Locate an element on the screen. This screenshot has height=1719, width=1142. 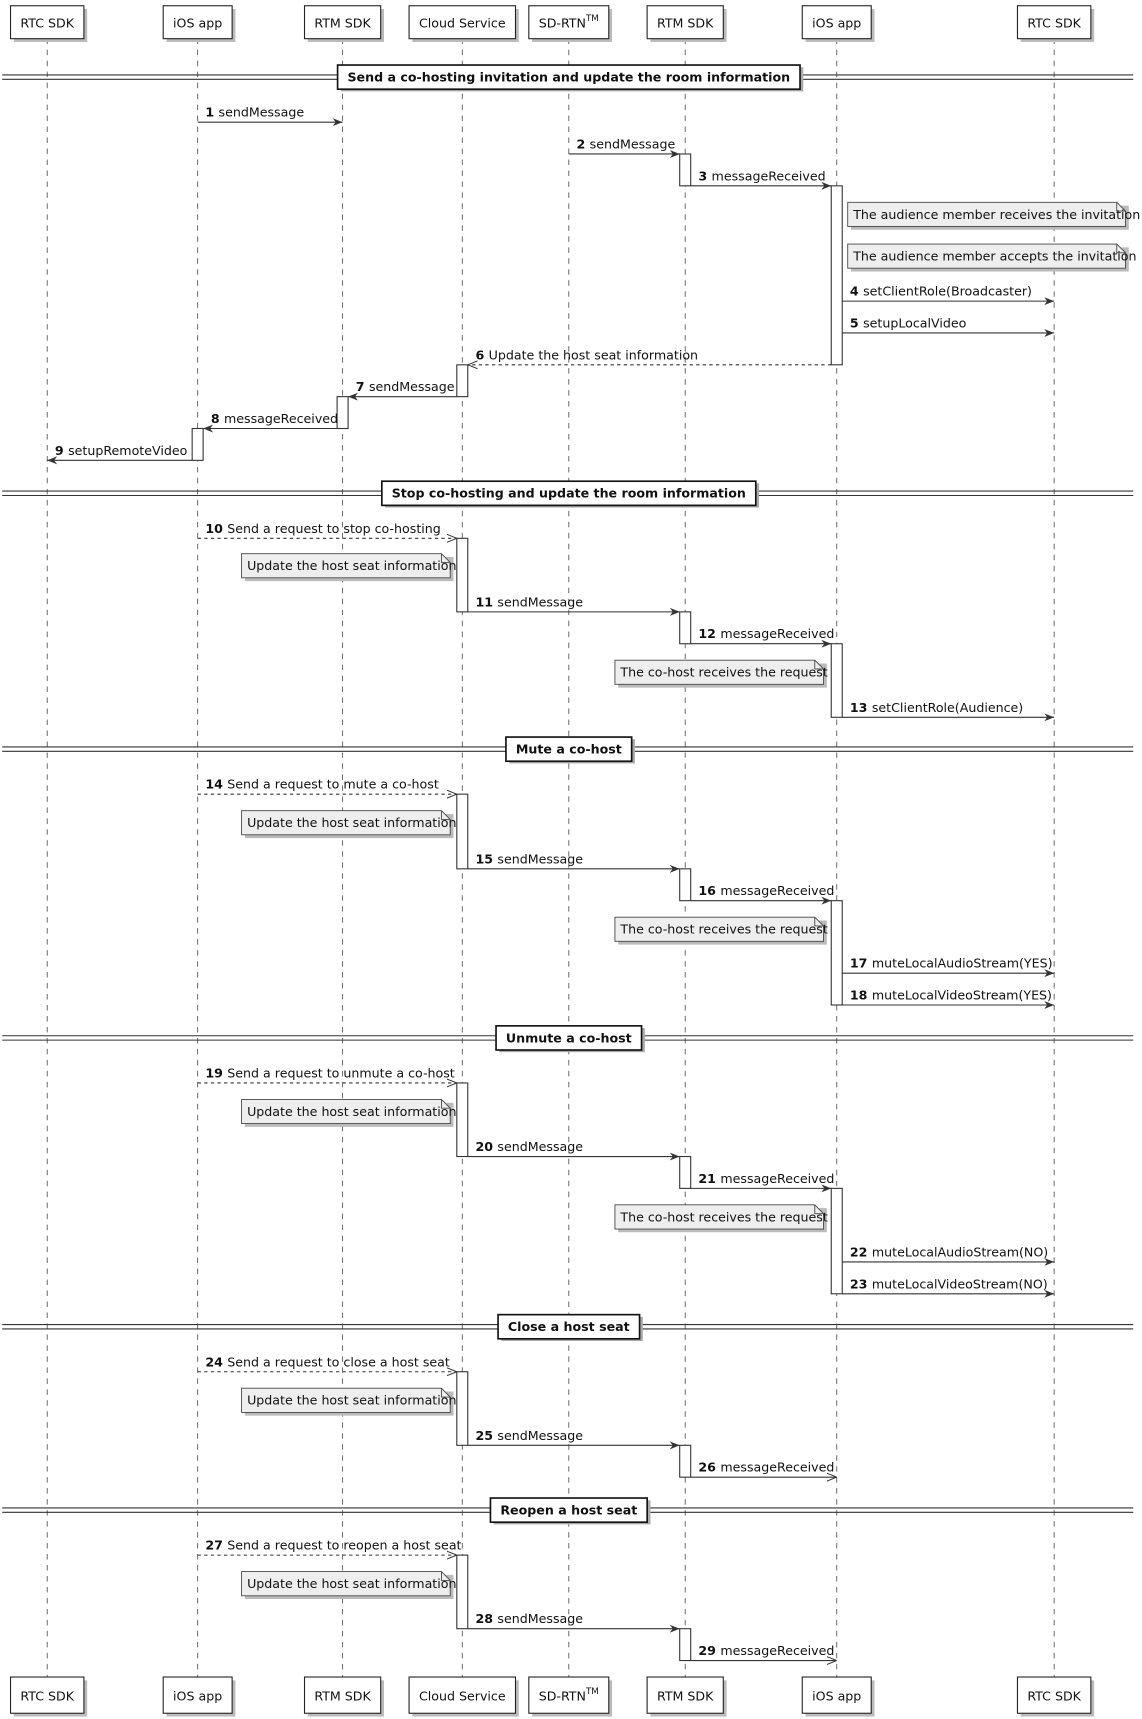
participant-label: SD-RTNTM is located at coordinates (569, 1695).